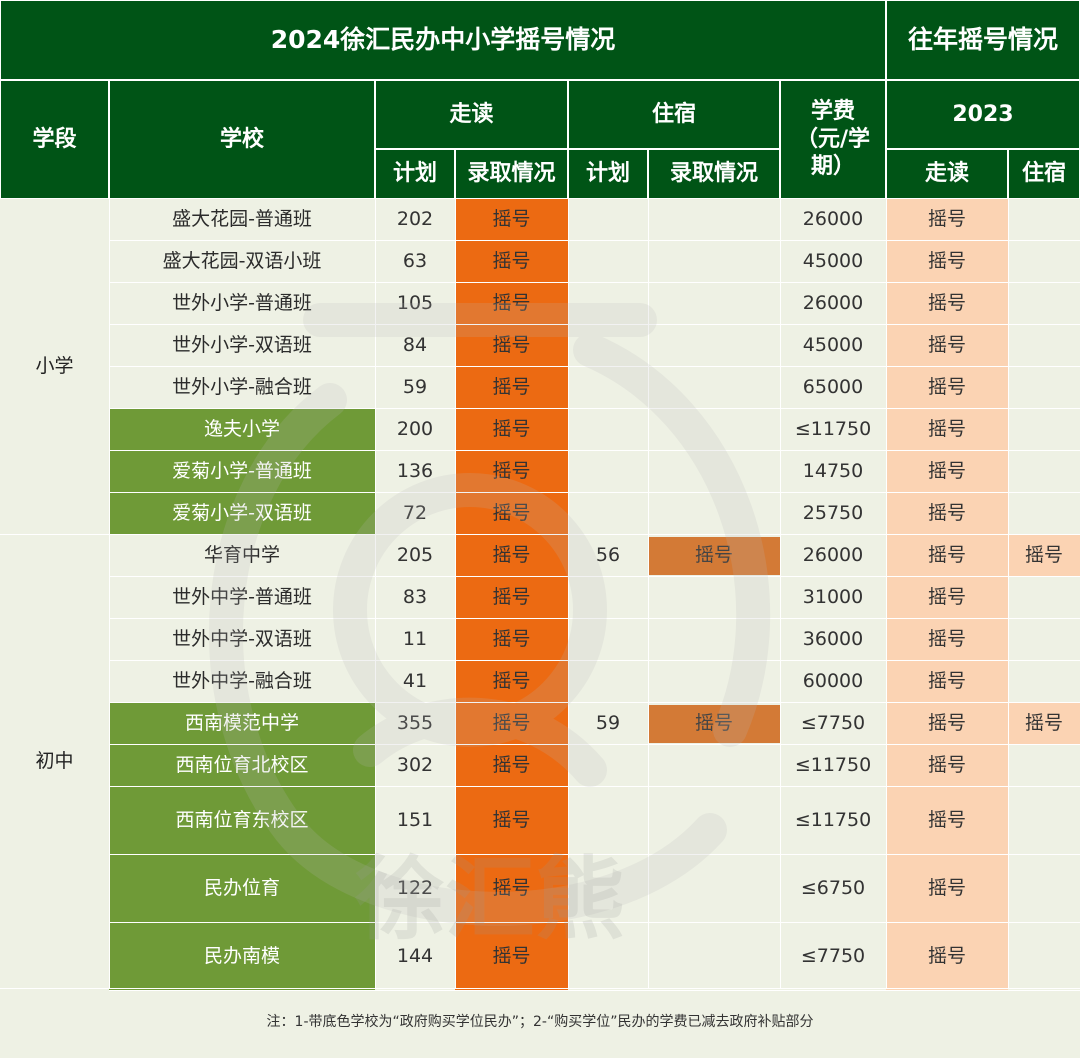 Image resolution: width=1080 pixels, height=1058 pixels. What do you see at coordinates (242, 219) in the screenshot?
I see `school-name: 盛大花园-普通班` at bounding box center [242, 219].